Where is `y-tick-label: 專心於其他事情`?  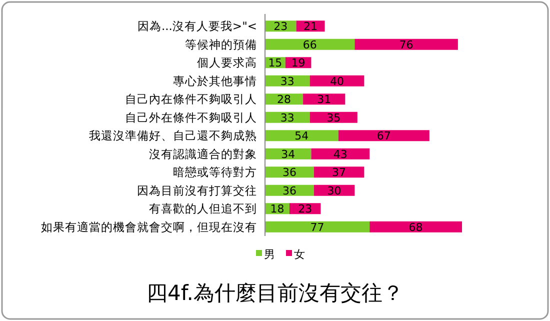
y-tick-label: 專心於其他事情 is located at coordinates (215, 81).